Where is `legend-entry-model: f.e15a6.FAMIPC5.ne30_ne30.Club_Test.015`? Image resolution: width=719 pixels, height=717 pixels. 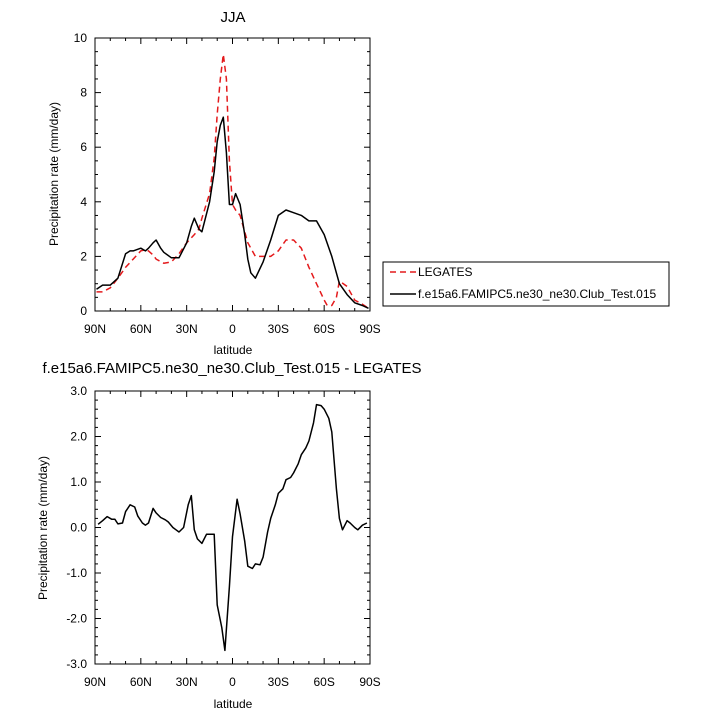
legend-entry-model: f.e15a6.FAMIPC5.ne30_ne30.Club_Test.015 is located at coordinates (537, 294).